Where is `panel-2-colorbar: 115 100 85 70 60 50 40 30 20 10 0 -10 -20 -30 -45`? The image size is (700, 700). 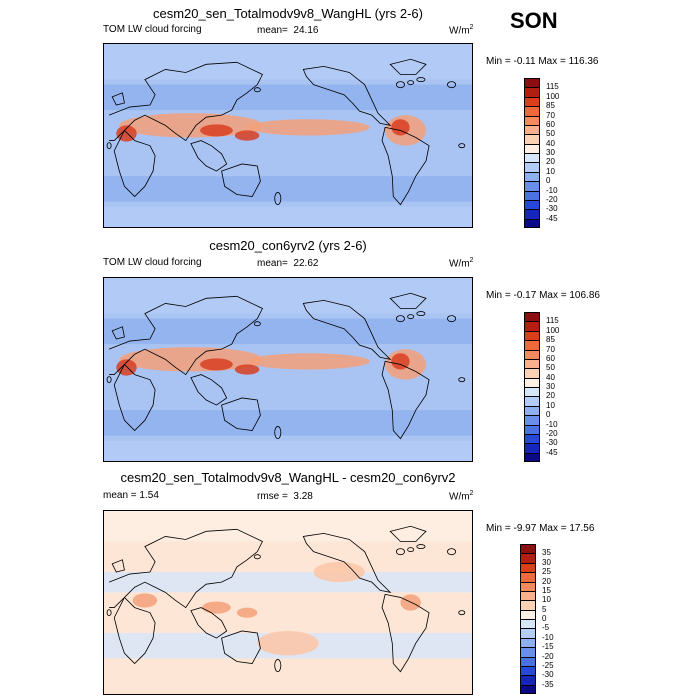
panel-2-colorbar: 115 100 85 70 60 50 40 30 20 10 0 -10 -20 -30 -45 is located at coordinates (554, 387).